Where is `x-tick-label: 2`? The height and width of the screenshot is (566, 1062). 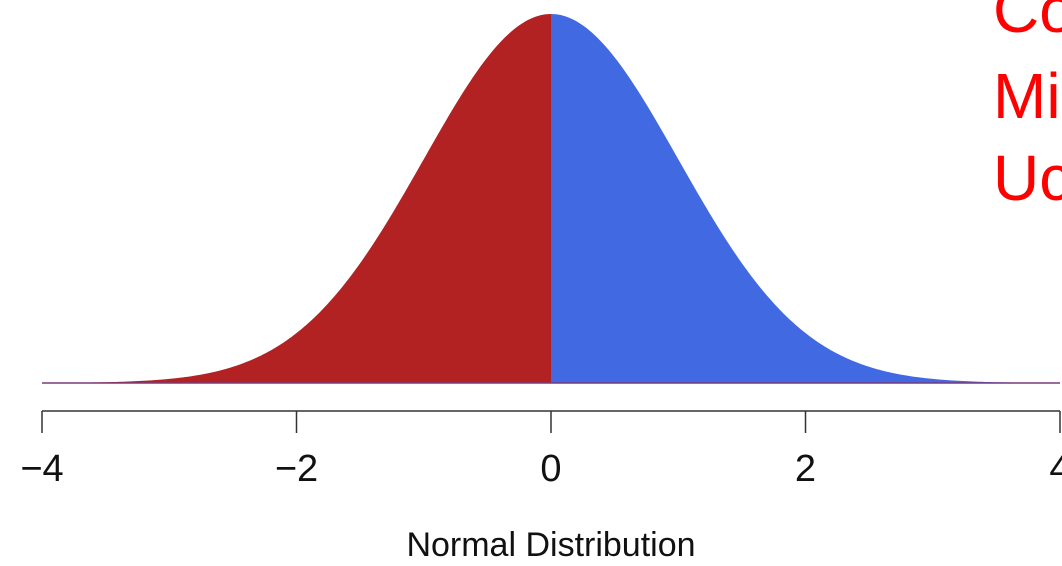 x-tick-label: 2 is located at coordinates (805, 469).